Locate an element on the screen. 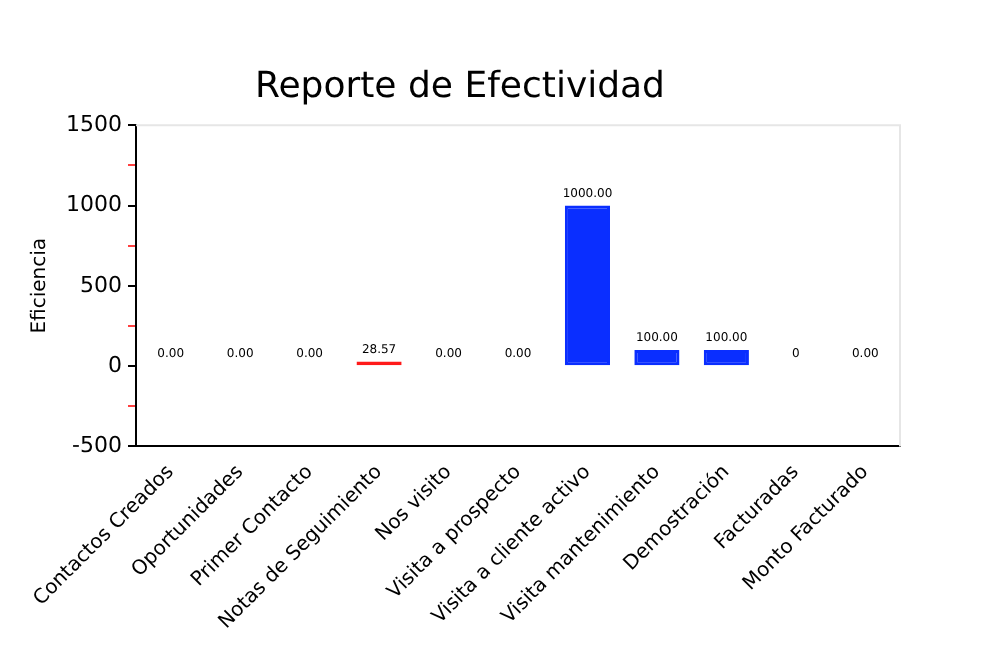 The height and width of the screenshot is (660, 1000). y-tick-label: 500 is located at coordinates (100, 284).